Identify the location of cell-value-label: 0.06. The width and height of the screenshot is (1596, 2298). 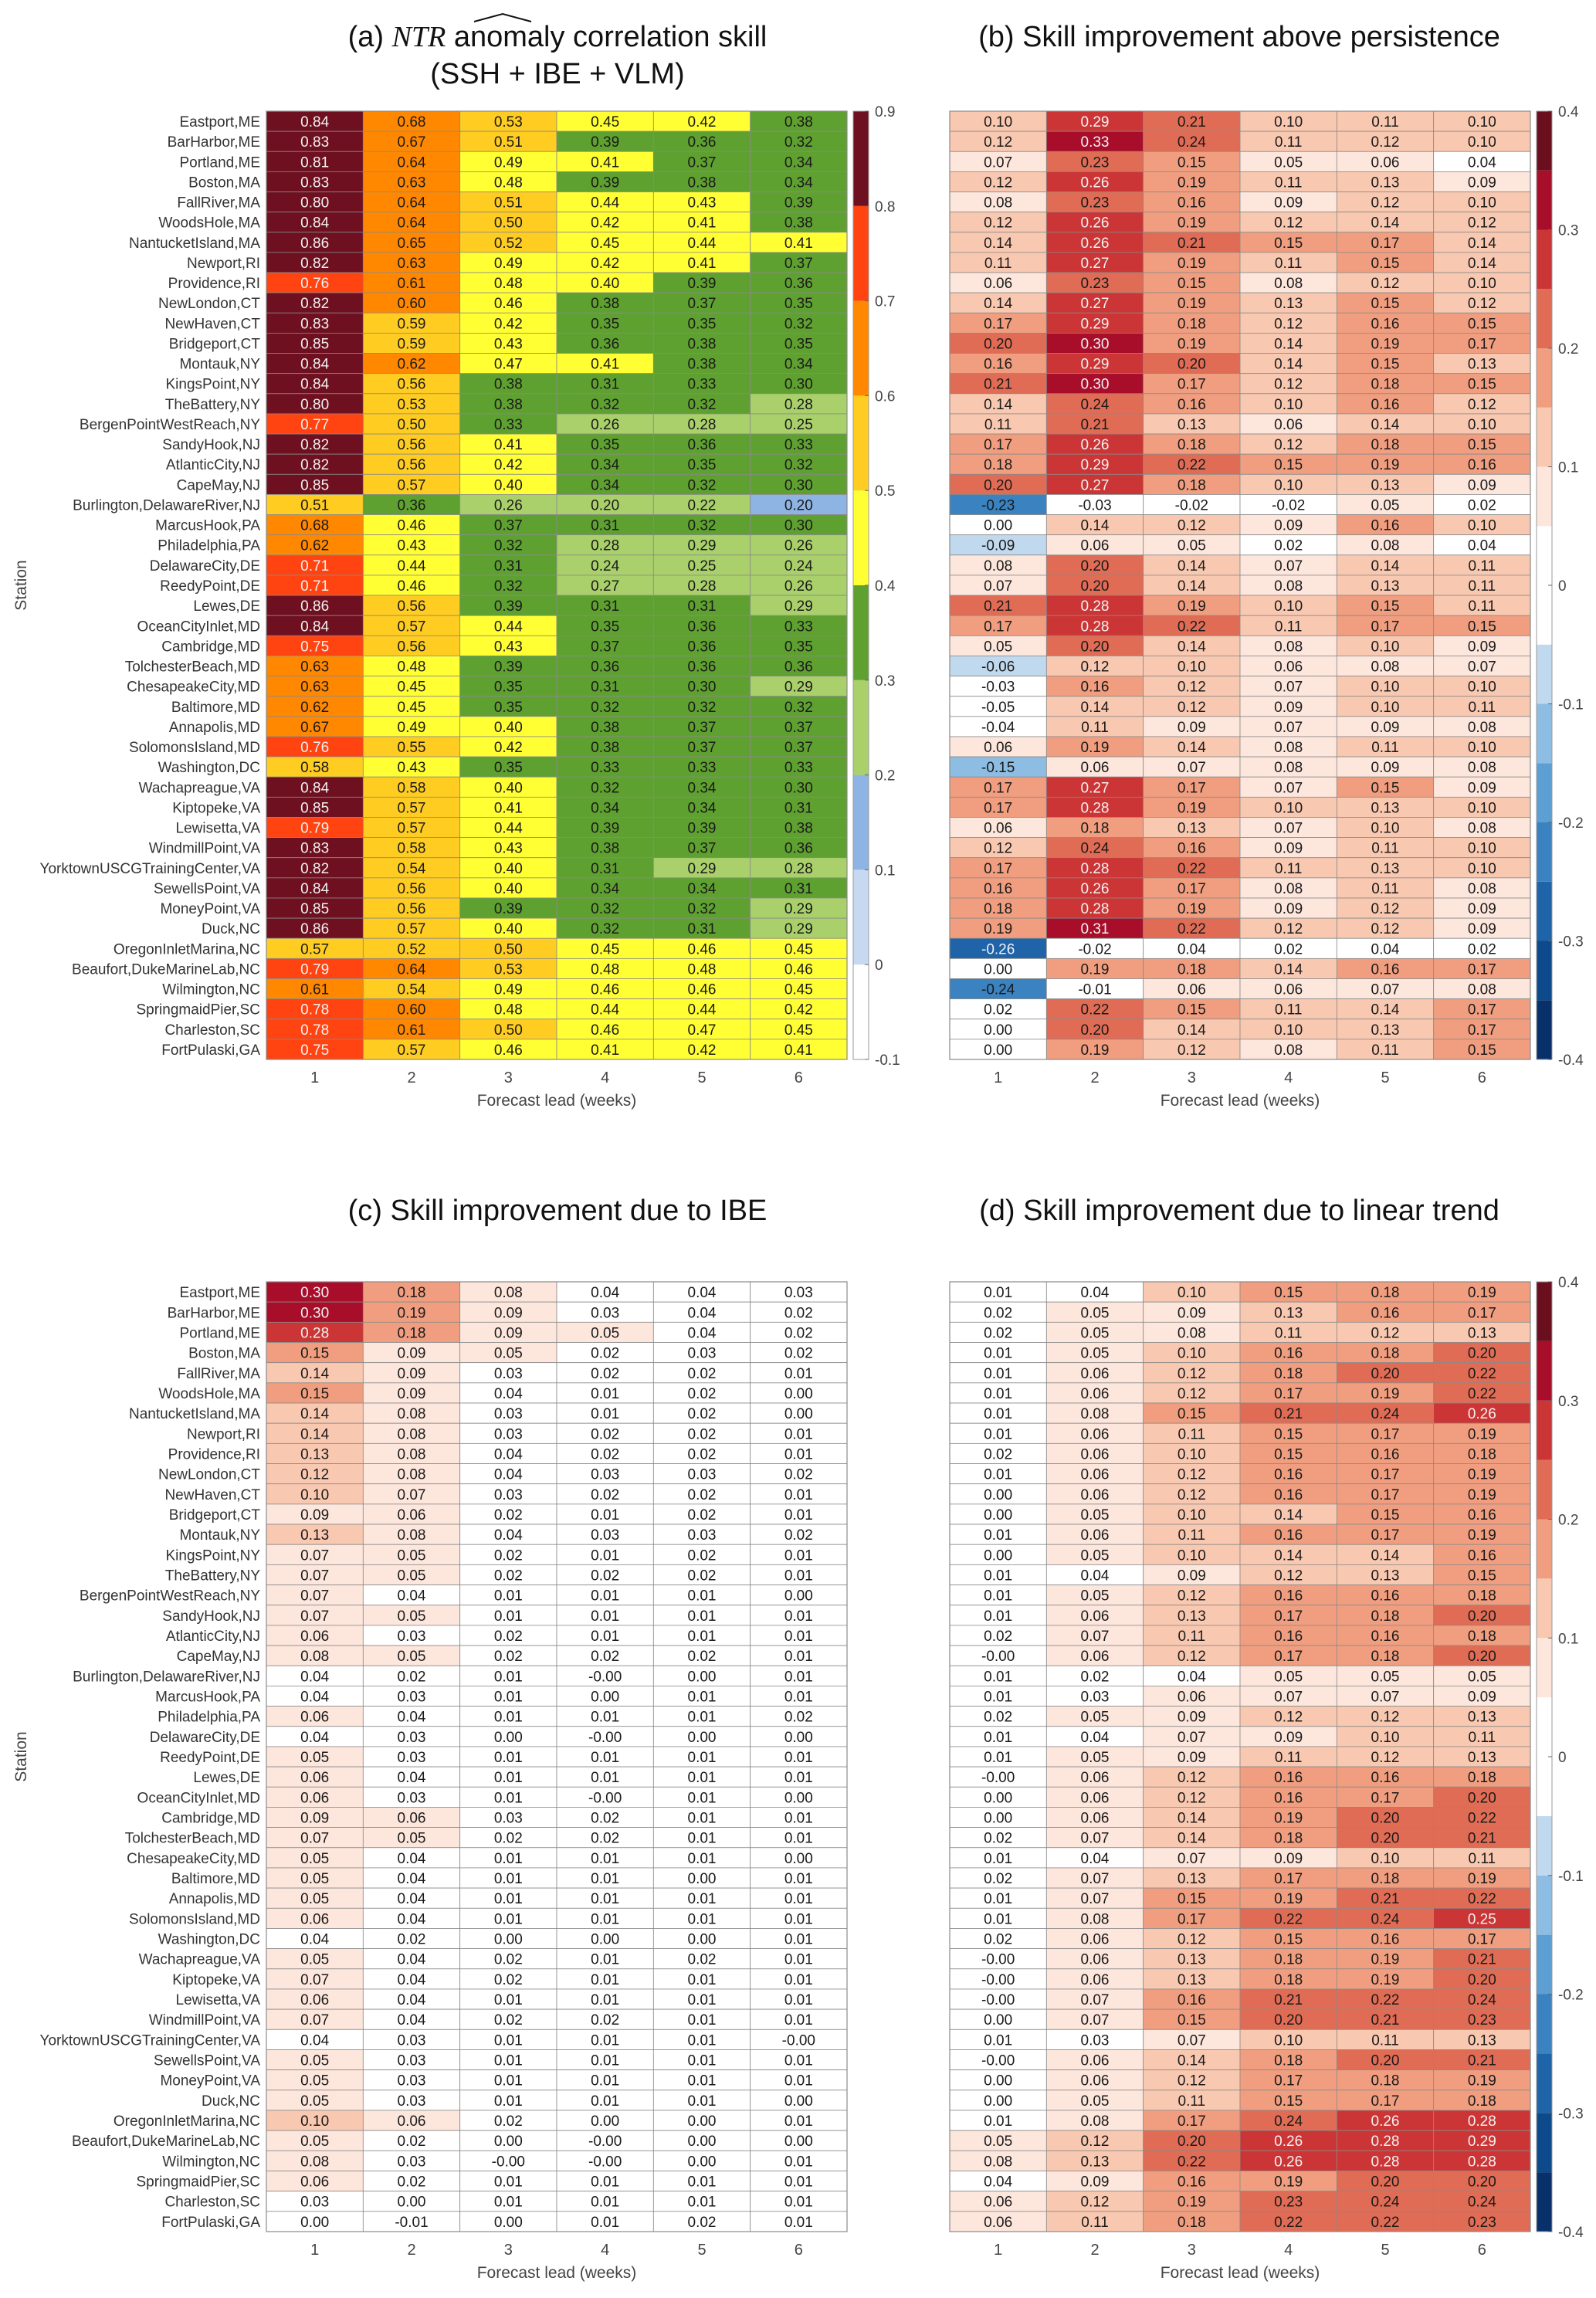
(1095, 1455).